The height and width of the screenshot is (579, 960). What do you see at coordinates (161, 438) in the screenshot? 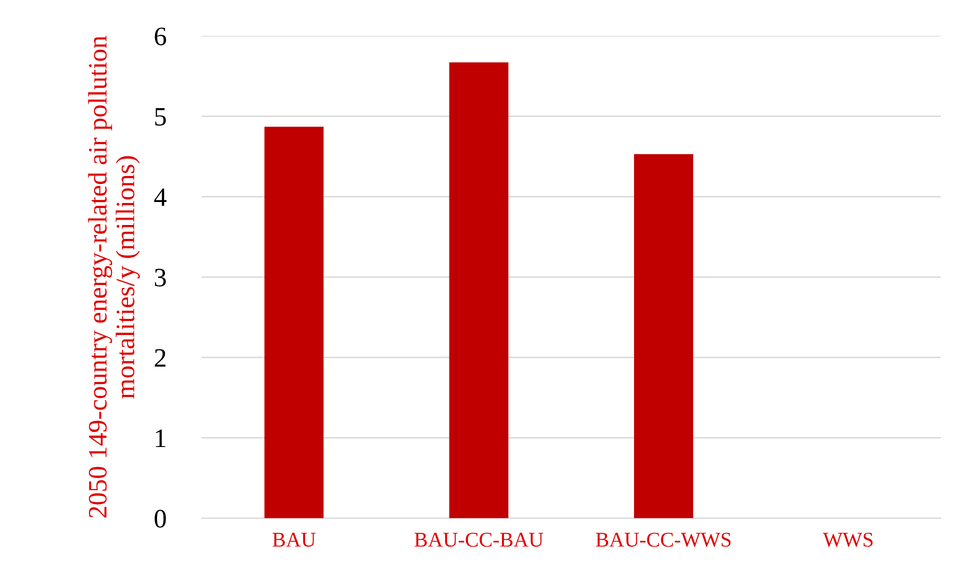
I see `y-tick-label: 1` at bounding box center [161, 438].